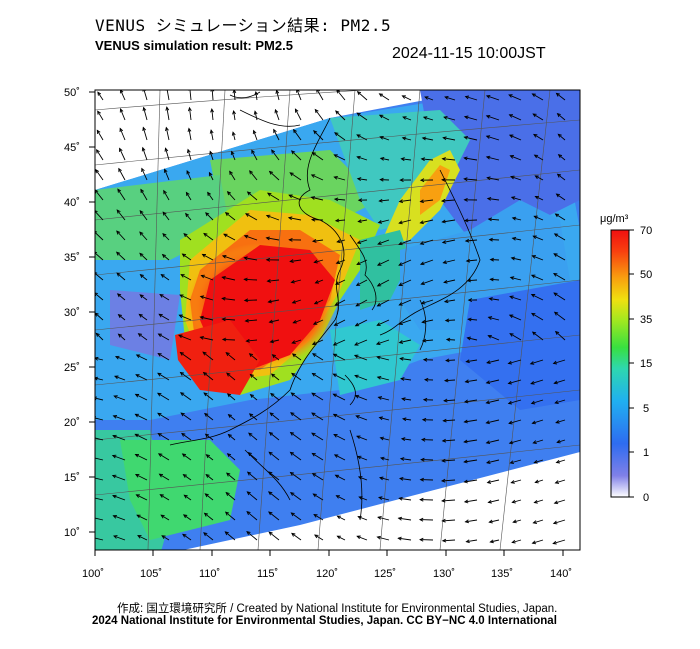 The image size is (700, 649). Describe the element at coordinates (194, 45) in the screenshot. I see `title-english: VENUS simulation result: PM2.5` at that location.